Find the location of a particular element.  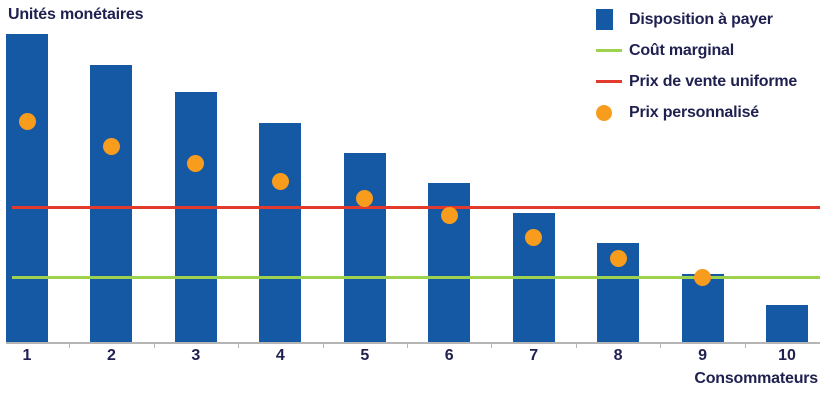

legend-item-prix-de-vente-uniforme: Prix de vente uniforme is located at coordinates (696, 81).